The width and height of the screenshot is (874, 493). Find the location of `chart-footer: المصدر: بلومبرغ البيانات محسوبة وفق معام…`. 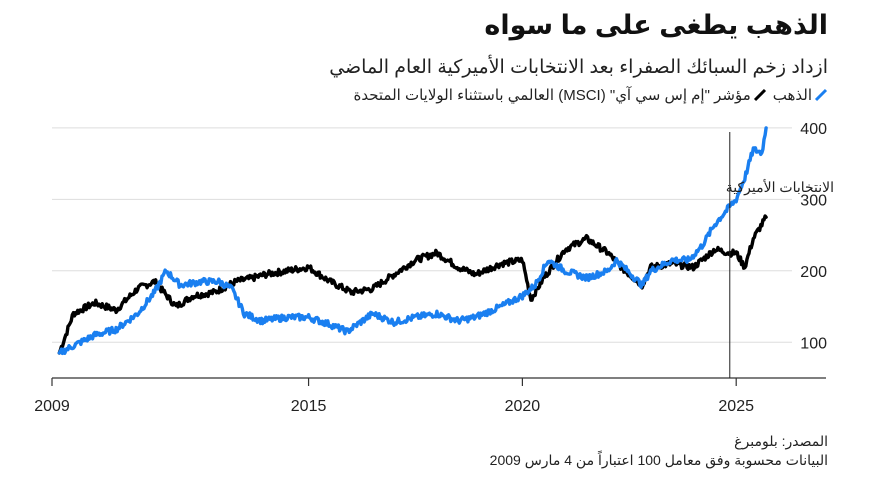

chart-footer: المصدر: بلومبرغ البيانات محسوبة وفق معام… is located at coordinates (659, 451).